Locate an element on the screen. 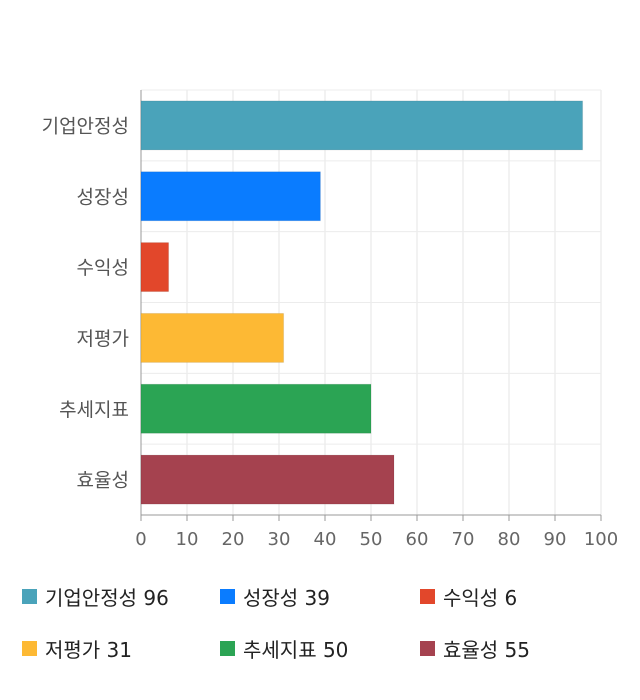 Image resolution: width=640 pixels, height=700 pixels. x-tick-label: 0 is located at coordinates (140, 539).